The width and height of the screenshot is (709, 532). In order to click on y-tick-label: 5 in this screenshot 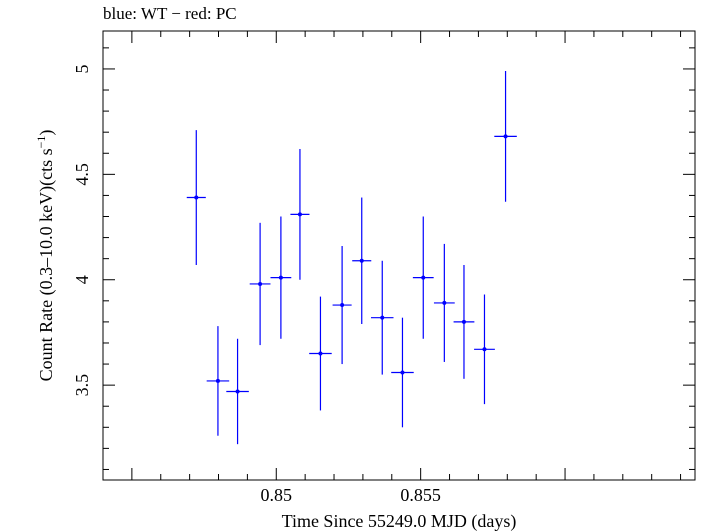, I will do `click(82, 68)`.